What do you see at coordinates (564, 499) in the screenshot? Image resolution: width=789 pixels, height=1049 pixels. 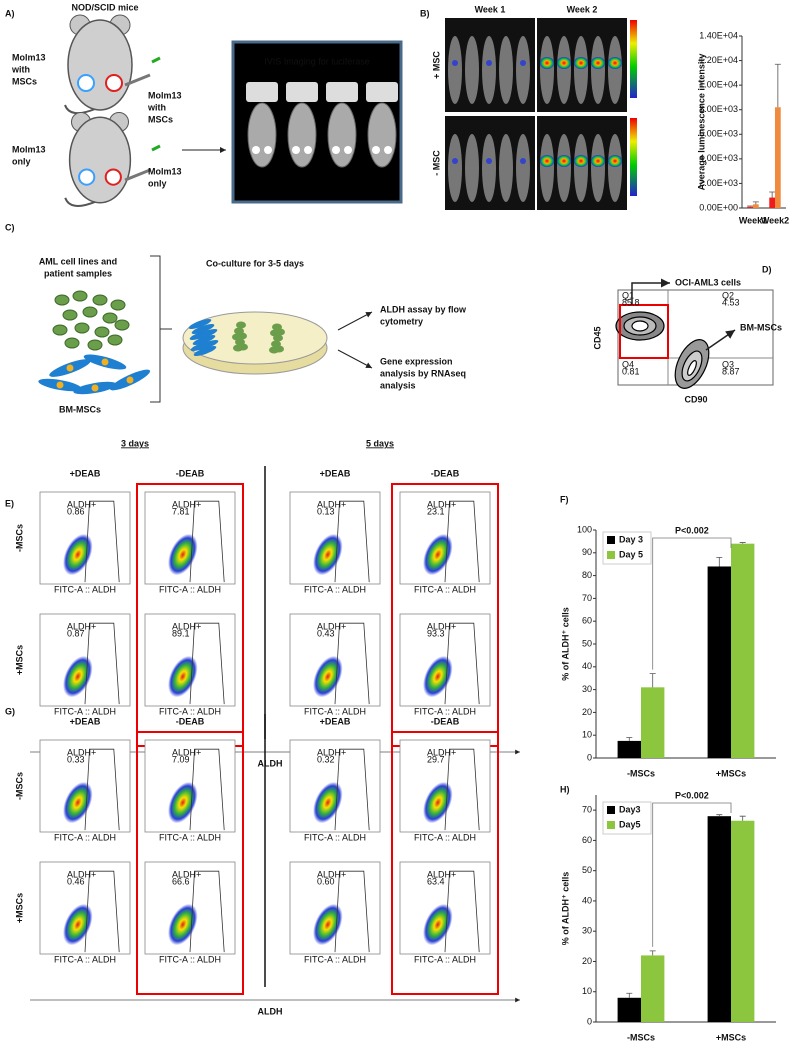 I see `label: F)` at bounding box center [564, 499].